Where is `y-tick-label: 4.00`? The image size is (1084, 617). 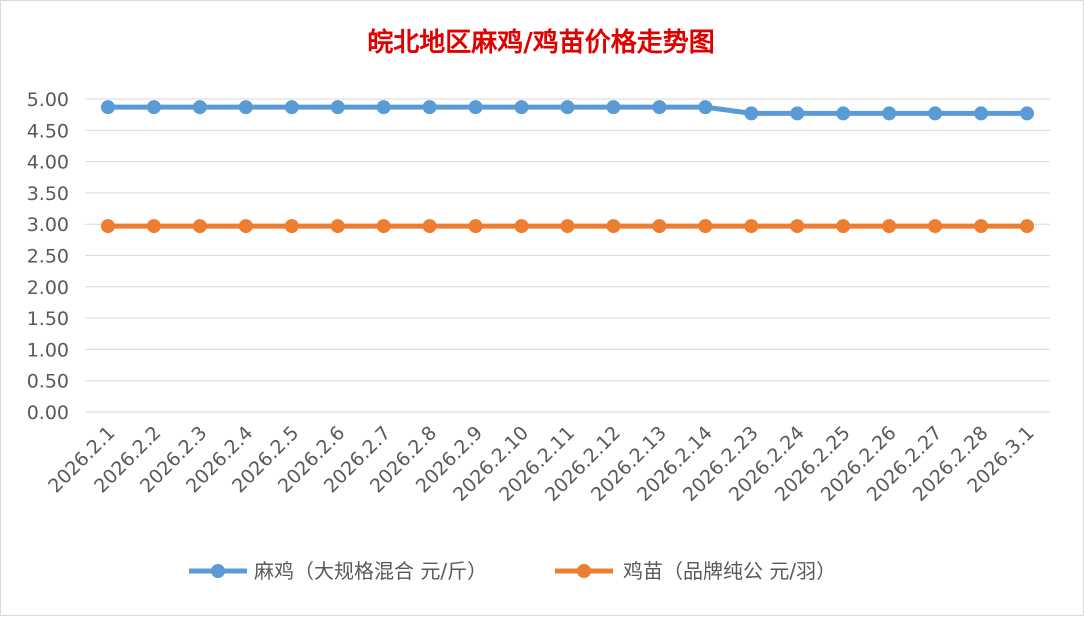 y-tick-label: 4.00 is located at coordinates (48, 163).